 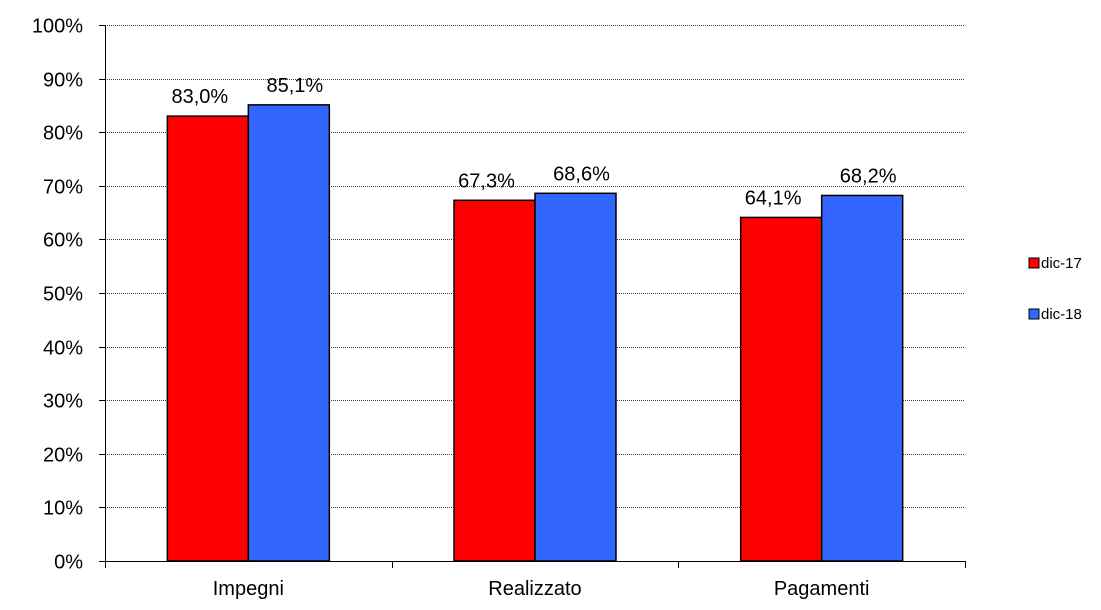 I want to click on legend: dic-17 dic-18, so click(x=1055, y=289).